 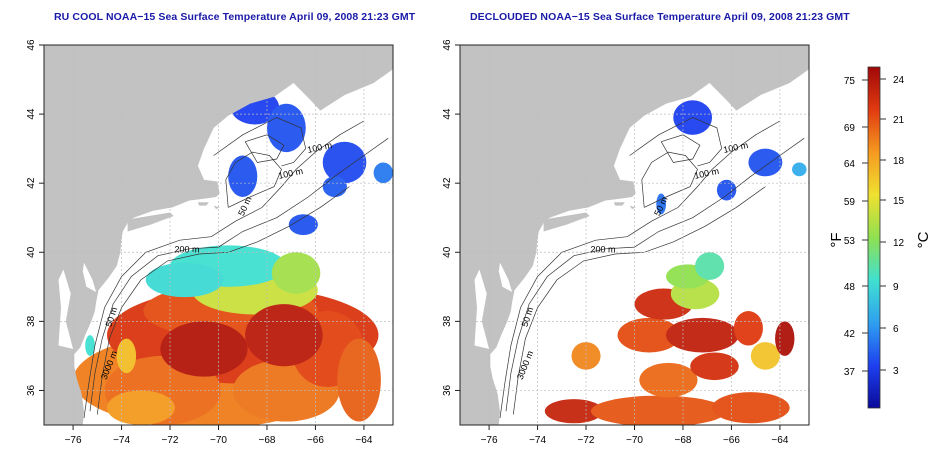 I want to click on colorbar-celsius-tick: 21, so click(x=899, y=120).